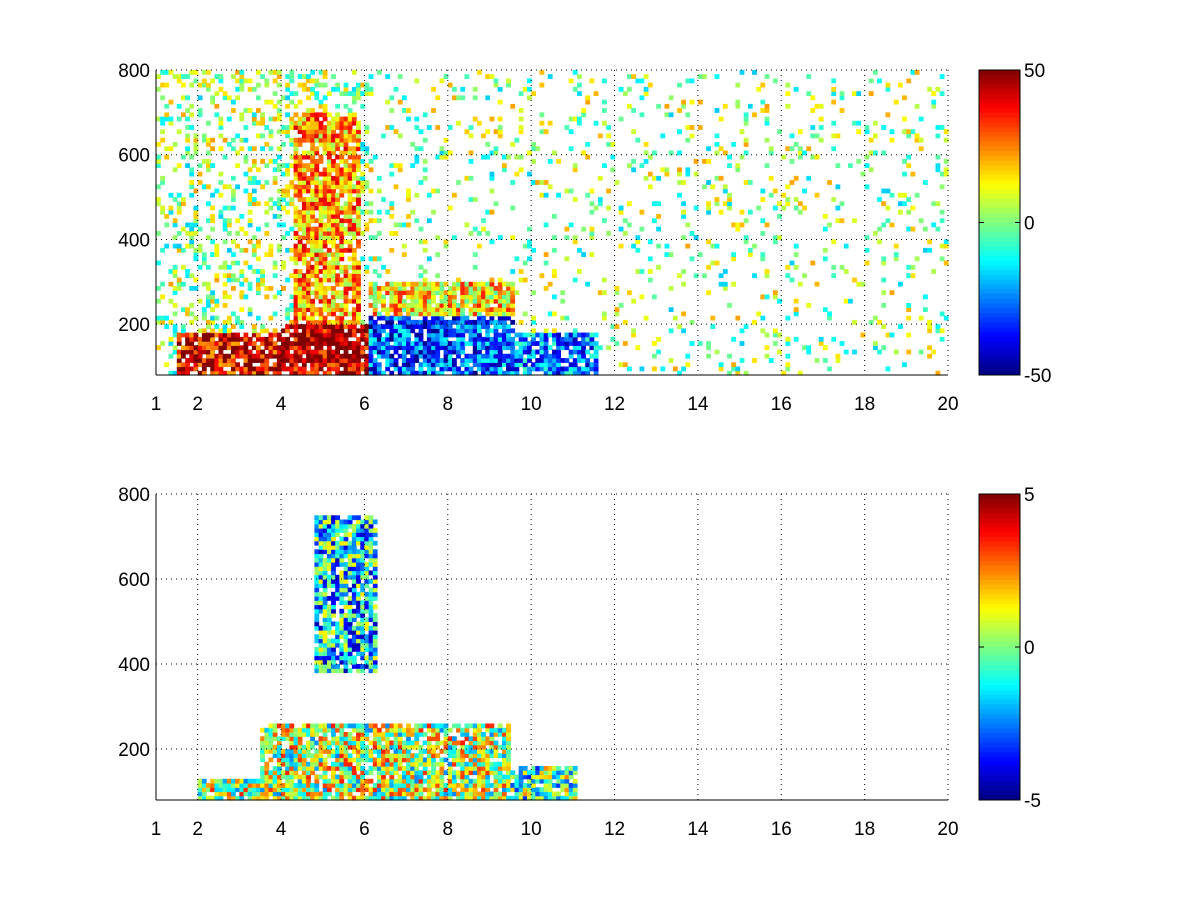  I want to click on colorbar-band, so click(999, 239).